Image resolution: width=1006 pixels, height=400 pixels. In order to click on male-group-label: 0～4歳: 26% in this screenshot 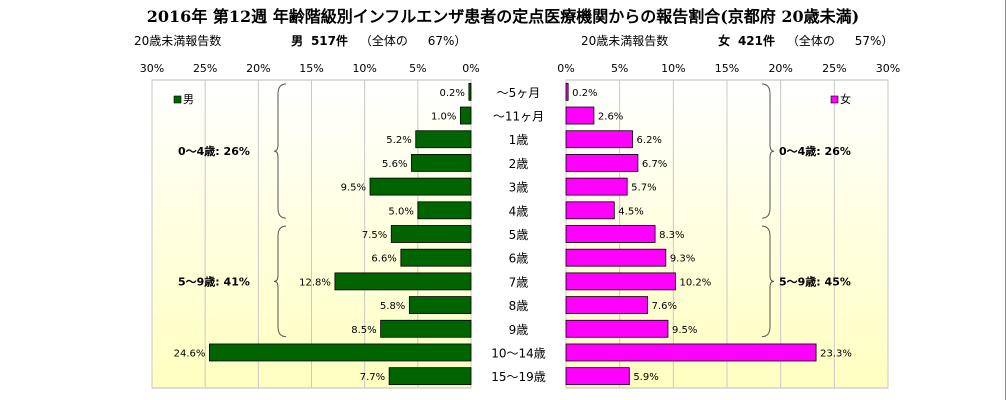, I will do `click(214, 151)`.